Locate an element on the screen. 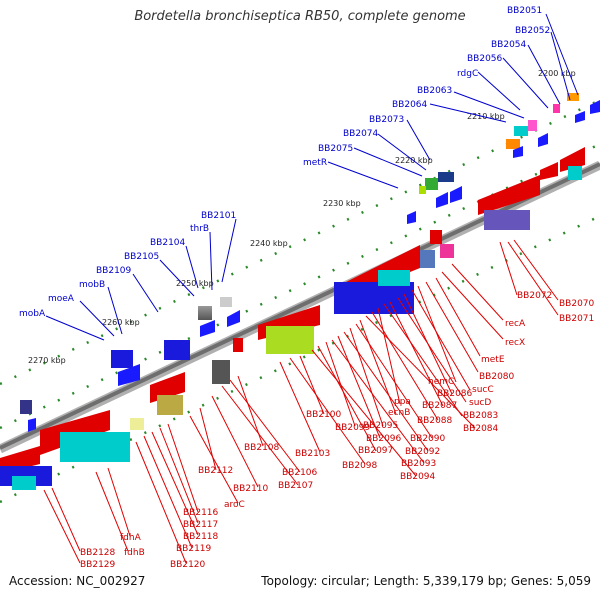 The width and height of the screenshot is (600, 600). gene-label: BB2109 is located at coordinates (114, 271).